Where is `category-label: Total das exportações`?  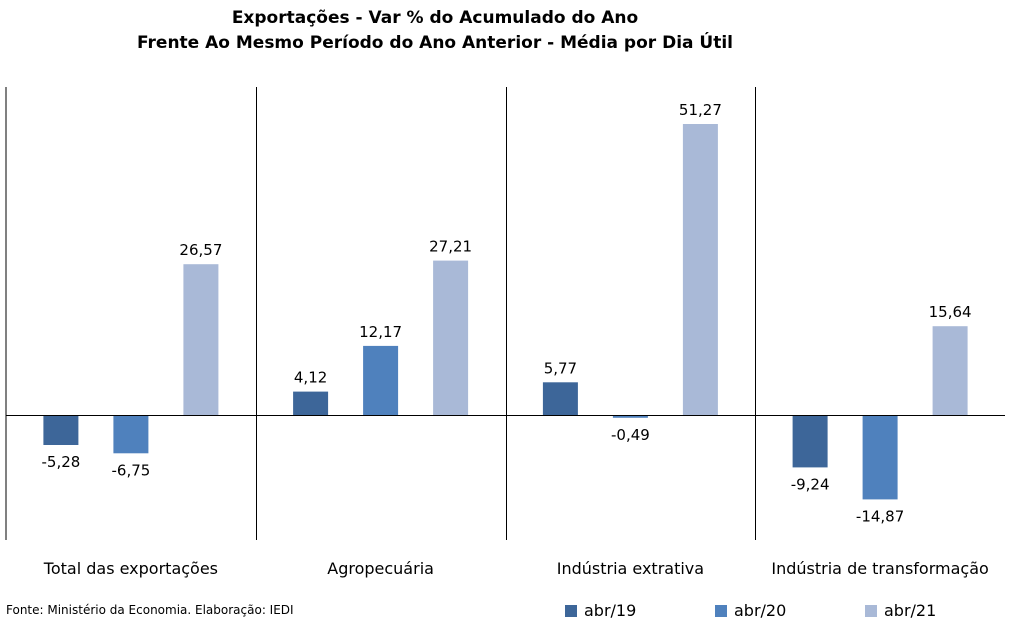
category-label: Total das exportações is located at coordinates (130, 568).